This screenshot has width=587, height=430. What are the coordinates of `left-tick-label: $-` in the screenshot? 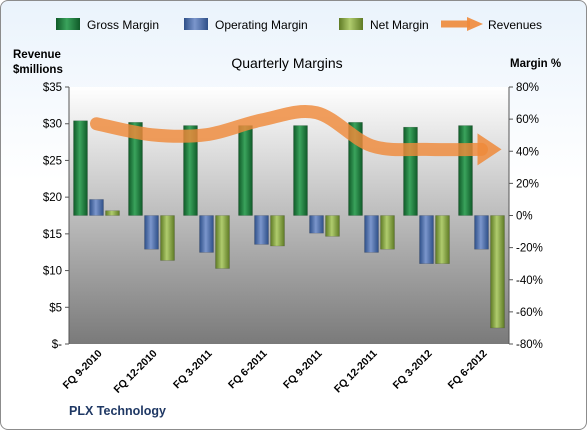 It's located at (57, 345).